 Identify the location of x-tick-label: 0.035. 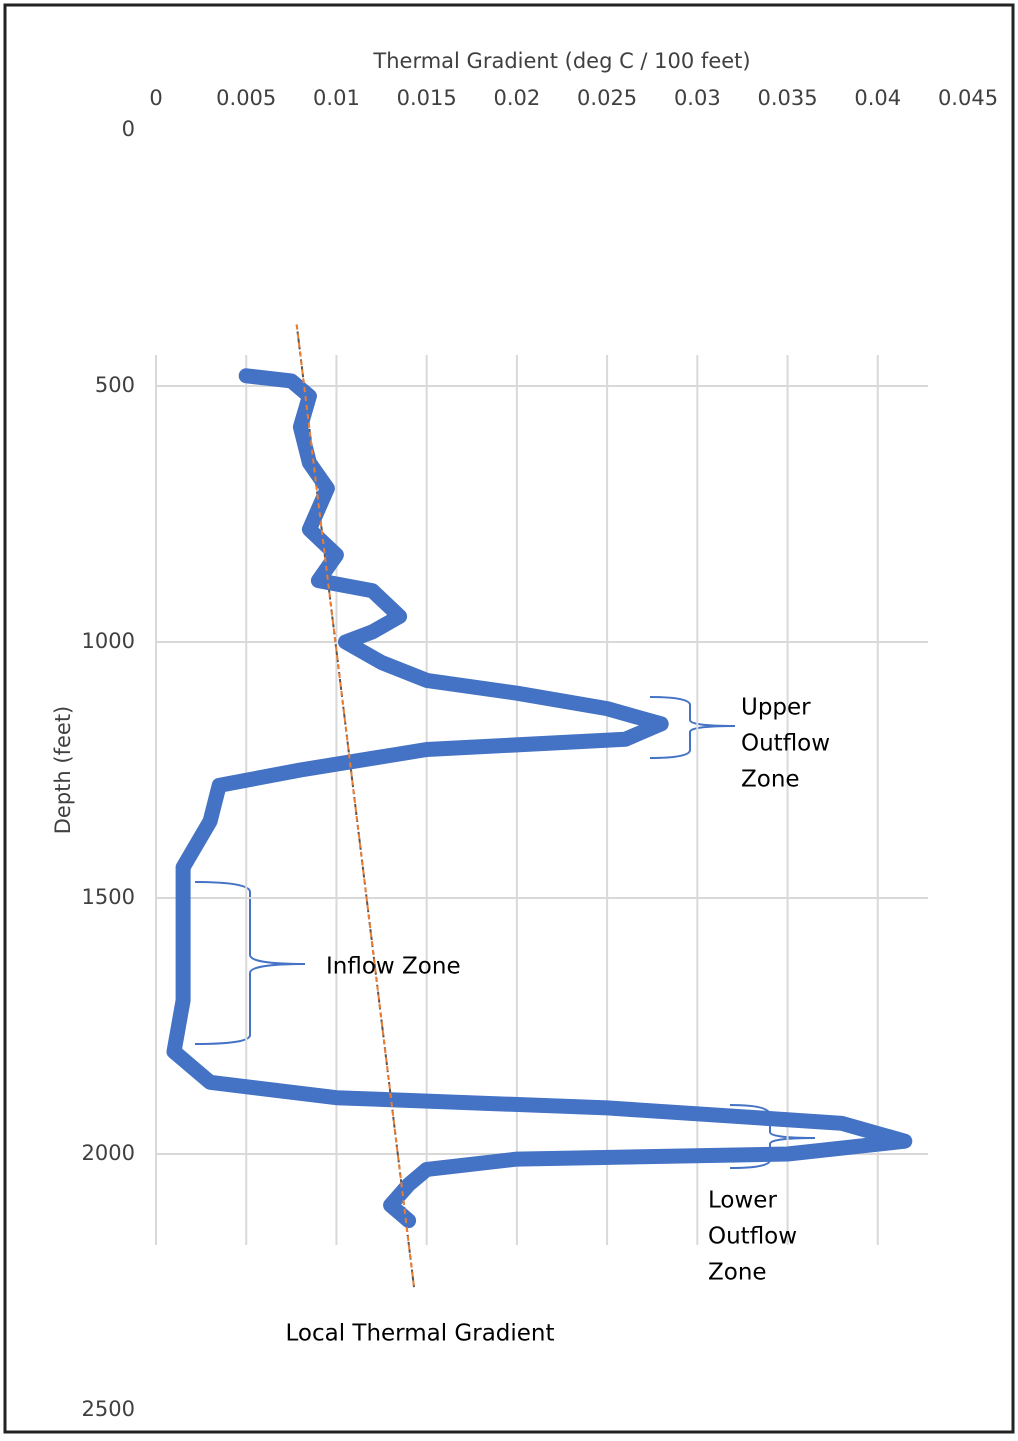
(787, 98).